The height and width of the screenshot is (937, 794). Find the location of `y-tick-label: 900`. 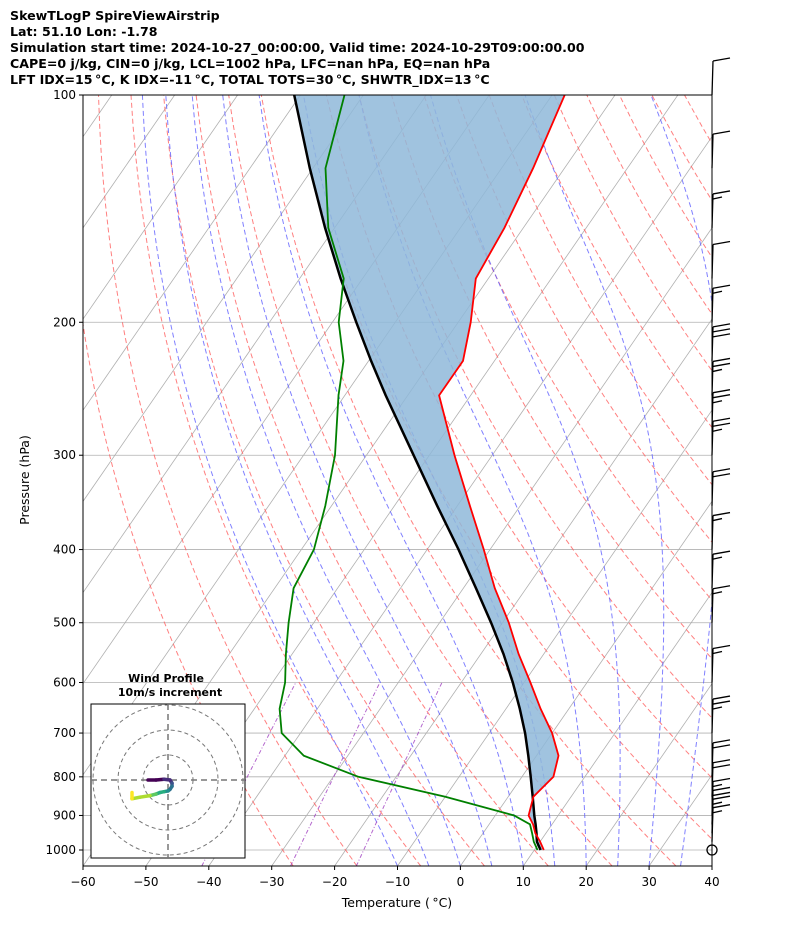

y-tick-label: 900 is located at coordinates (64, 815).